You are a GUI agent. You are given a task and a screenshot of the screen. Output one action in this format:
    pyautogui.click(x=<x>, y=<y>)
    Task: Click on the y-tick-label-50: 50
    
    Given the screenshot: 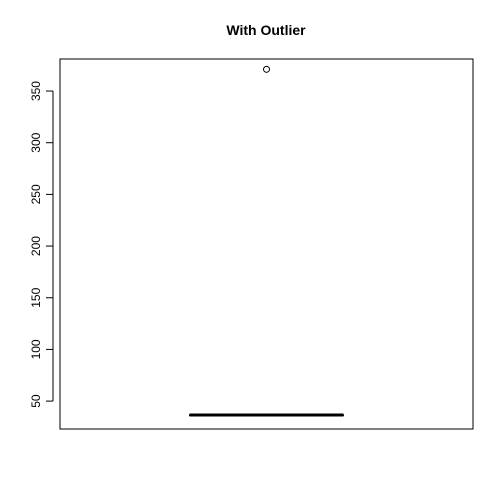 What is the action you would take?
    pyautogui.click(x=36, y=401)
    